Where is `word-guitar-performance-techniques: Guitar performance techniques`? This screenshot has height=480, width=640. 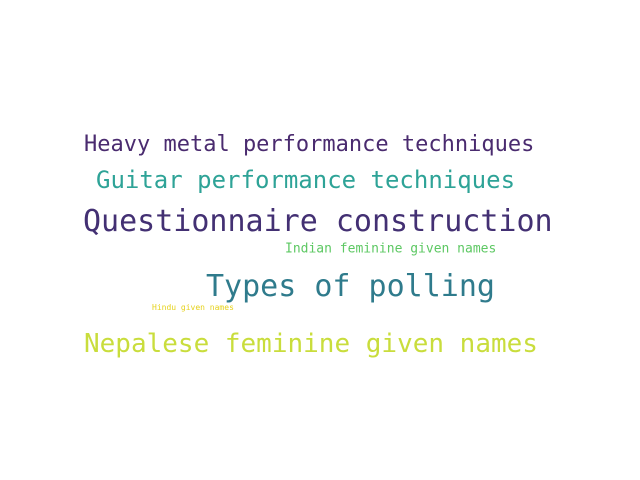
word-guitar-performance-techniques: Guitar performance techniques is located at coordinates (306, 180).